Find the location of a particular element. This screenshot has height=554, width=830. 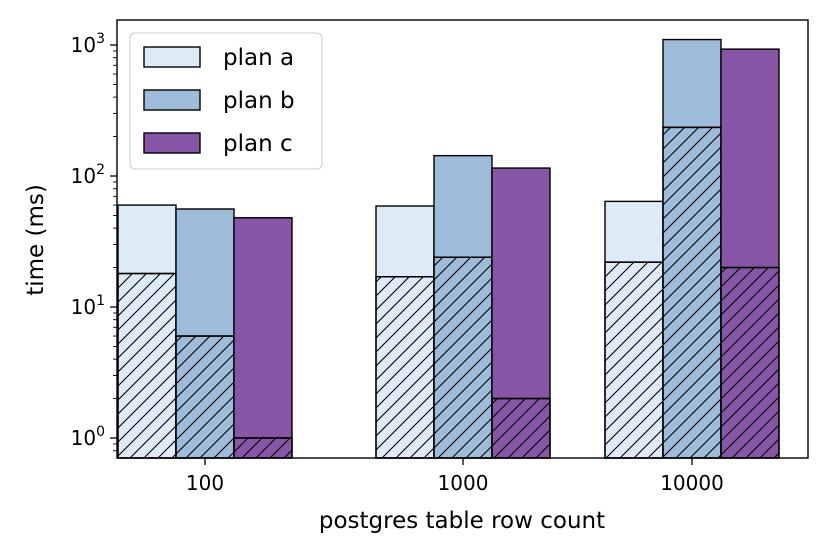

bar-plan-b-10000-upper is located at coordinates (692, 83).